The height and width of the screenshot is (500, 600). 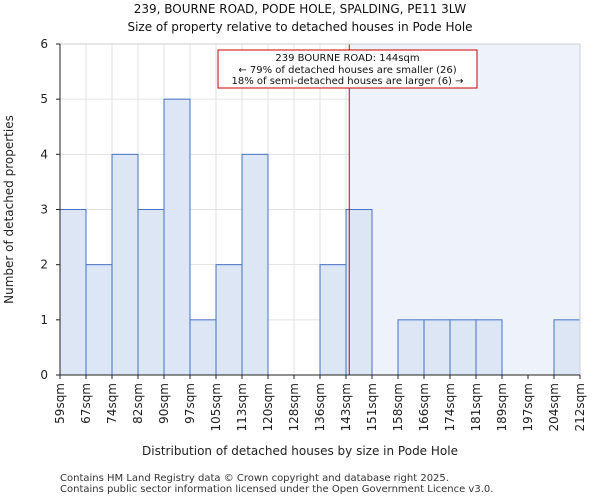 I want to click on y-tick-label: 1, so click(x=44, y=320).